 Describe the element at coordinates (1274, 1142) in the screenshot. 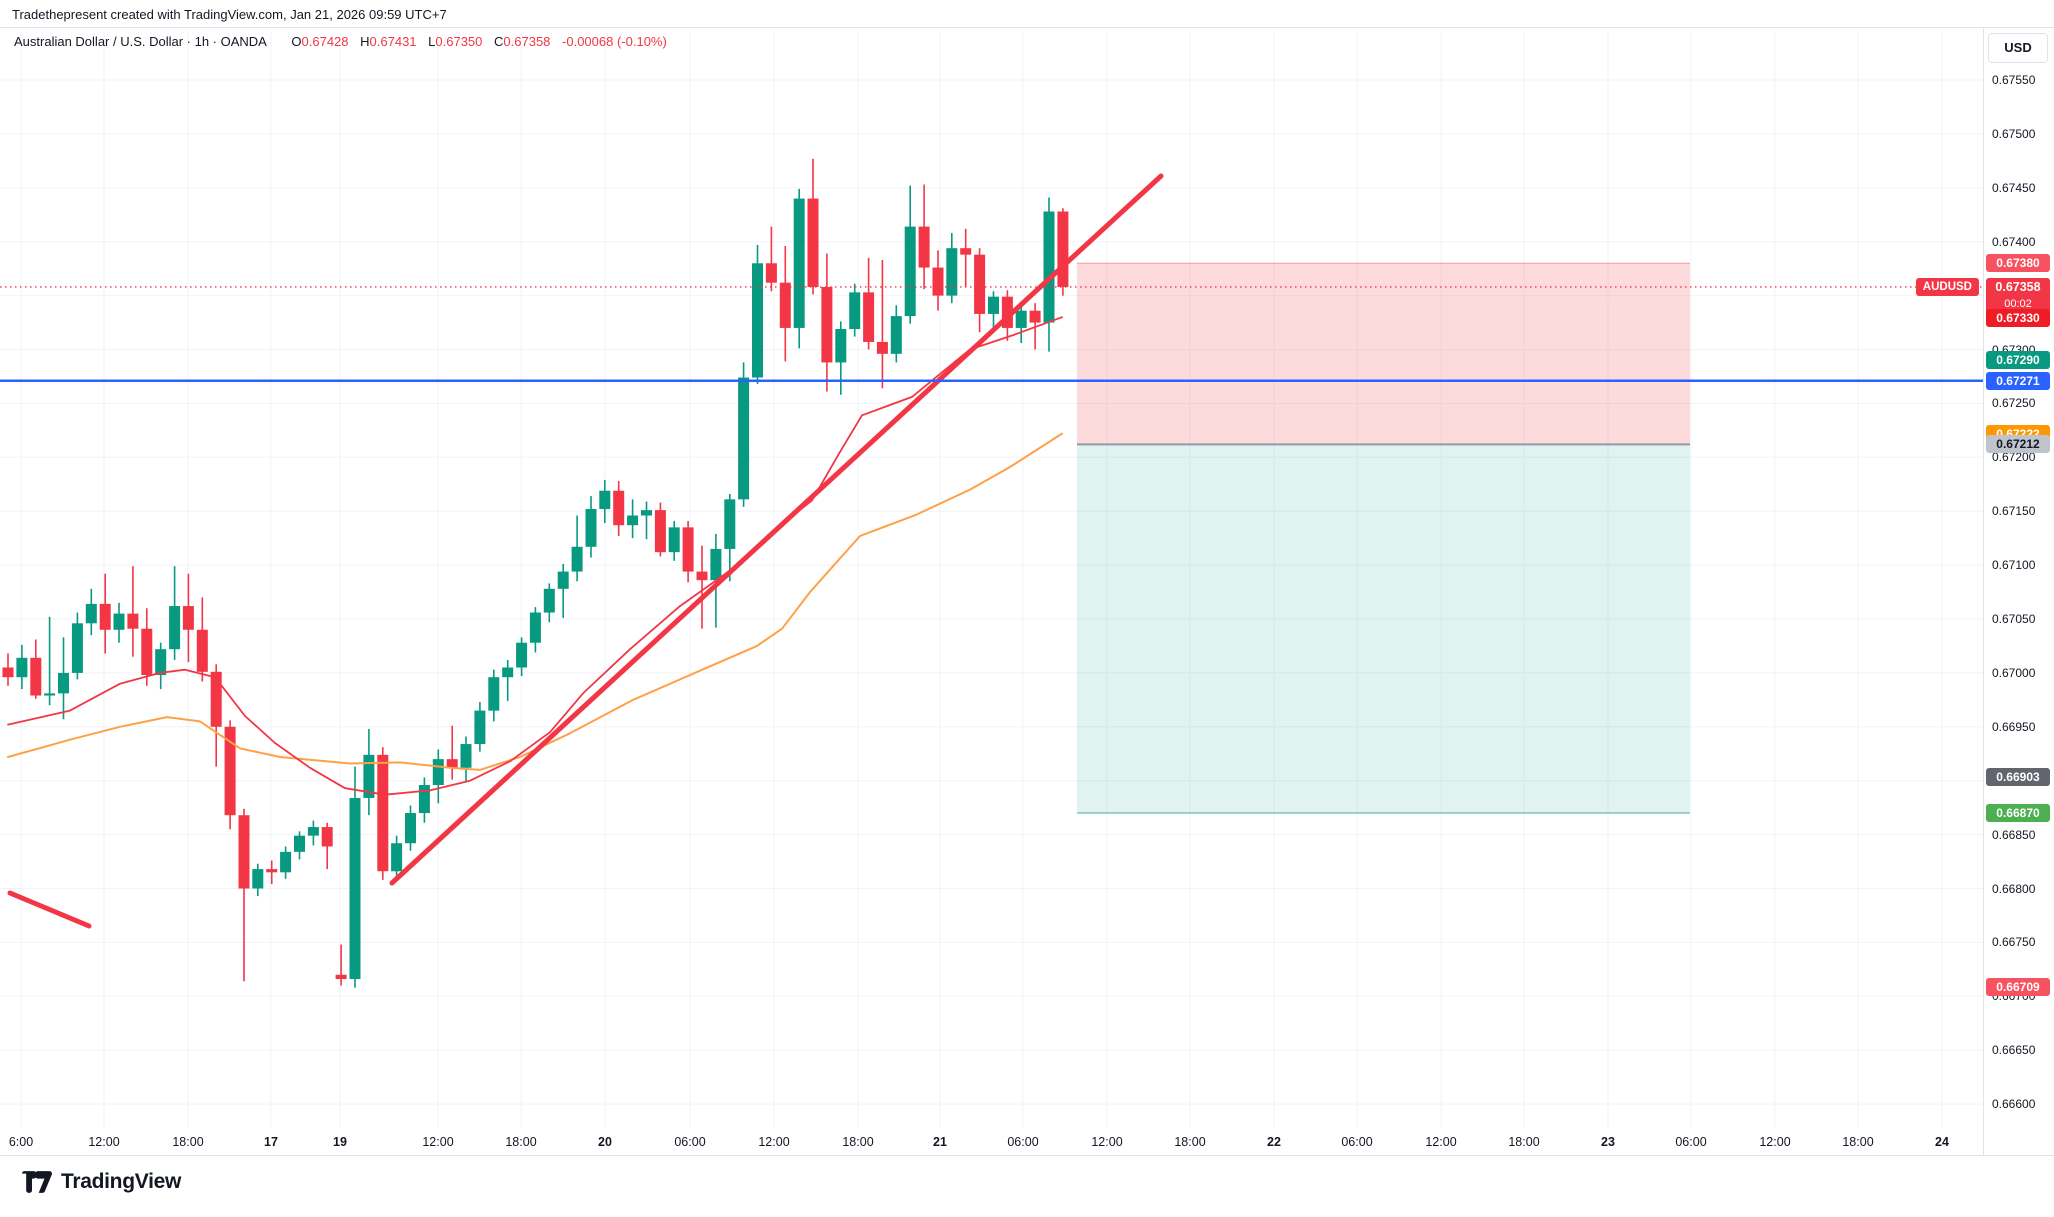

I see `time-tick-day: 22` at that location.